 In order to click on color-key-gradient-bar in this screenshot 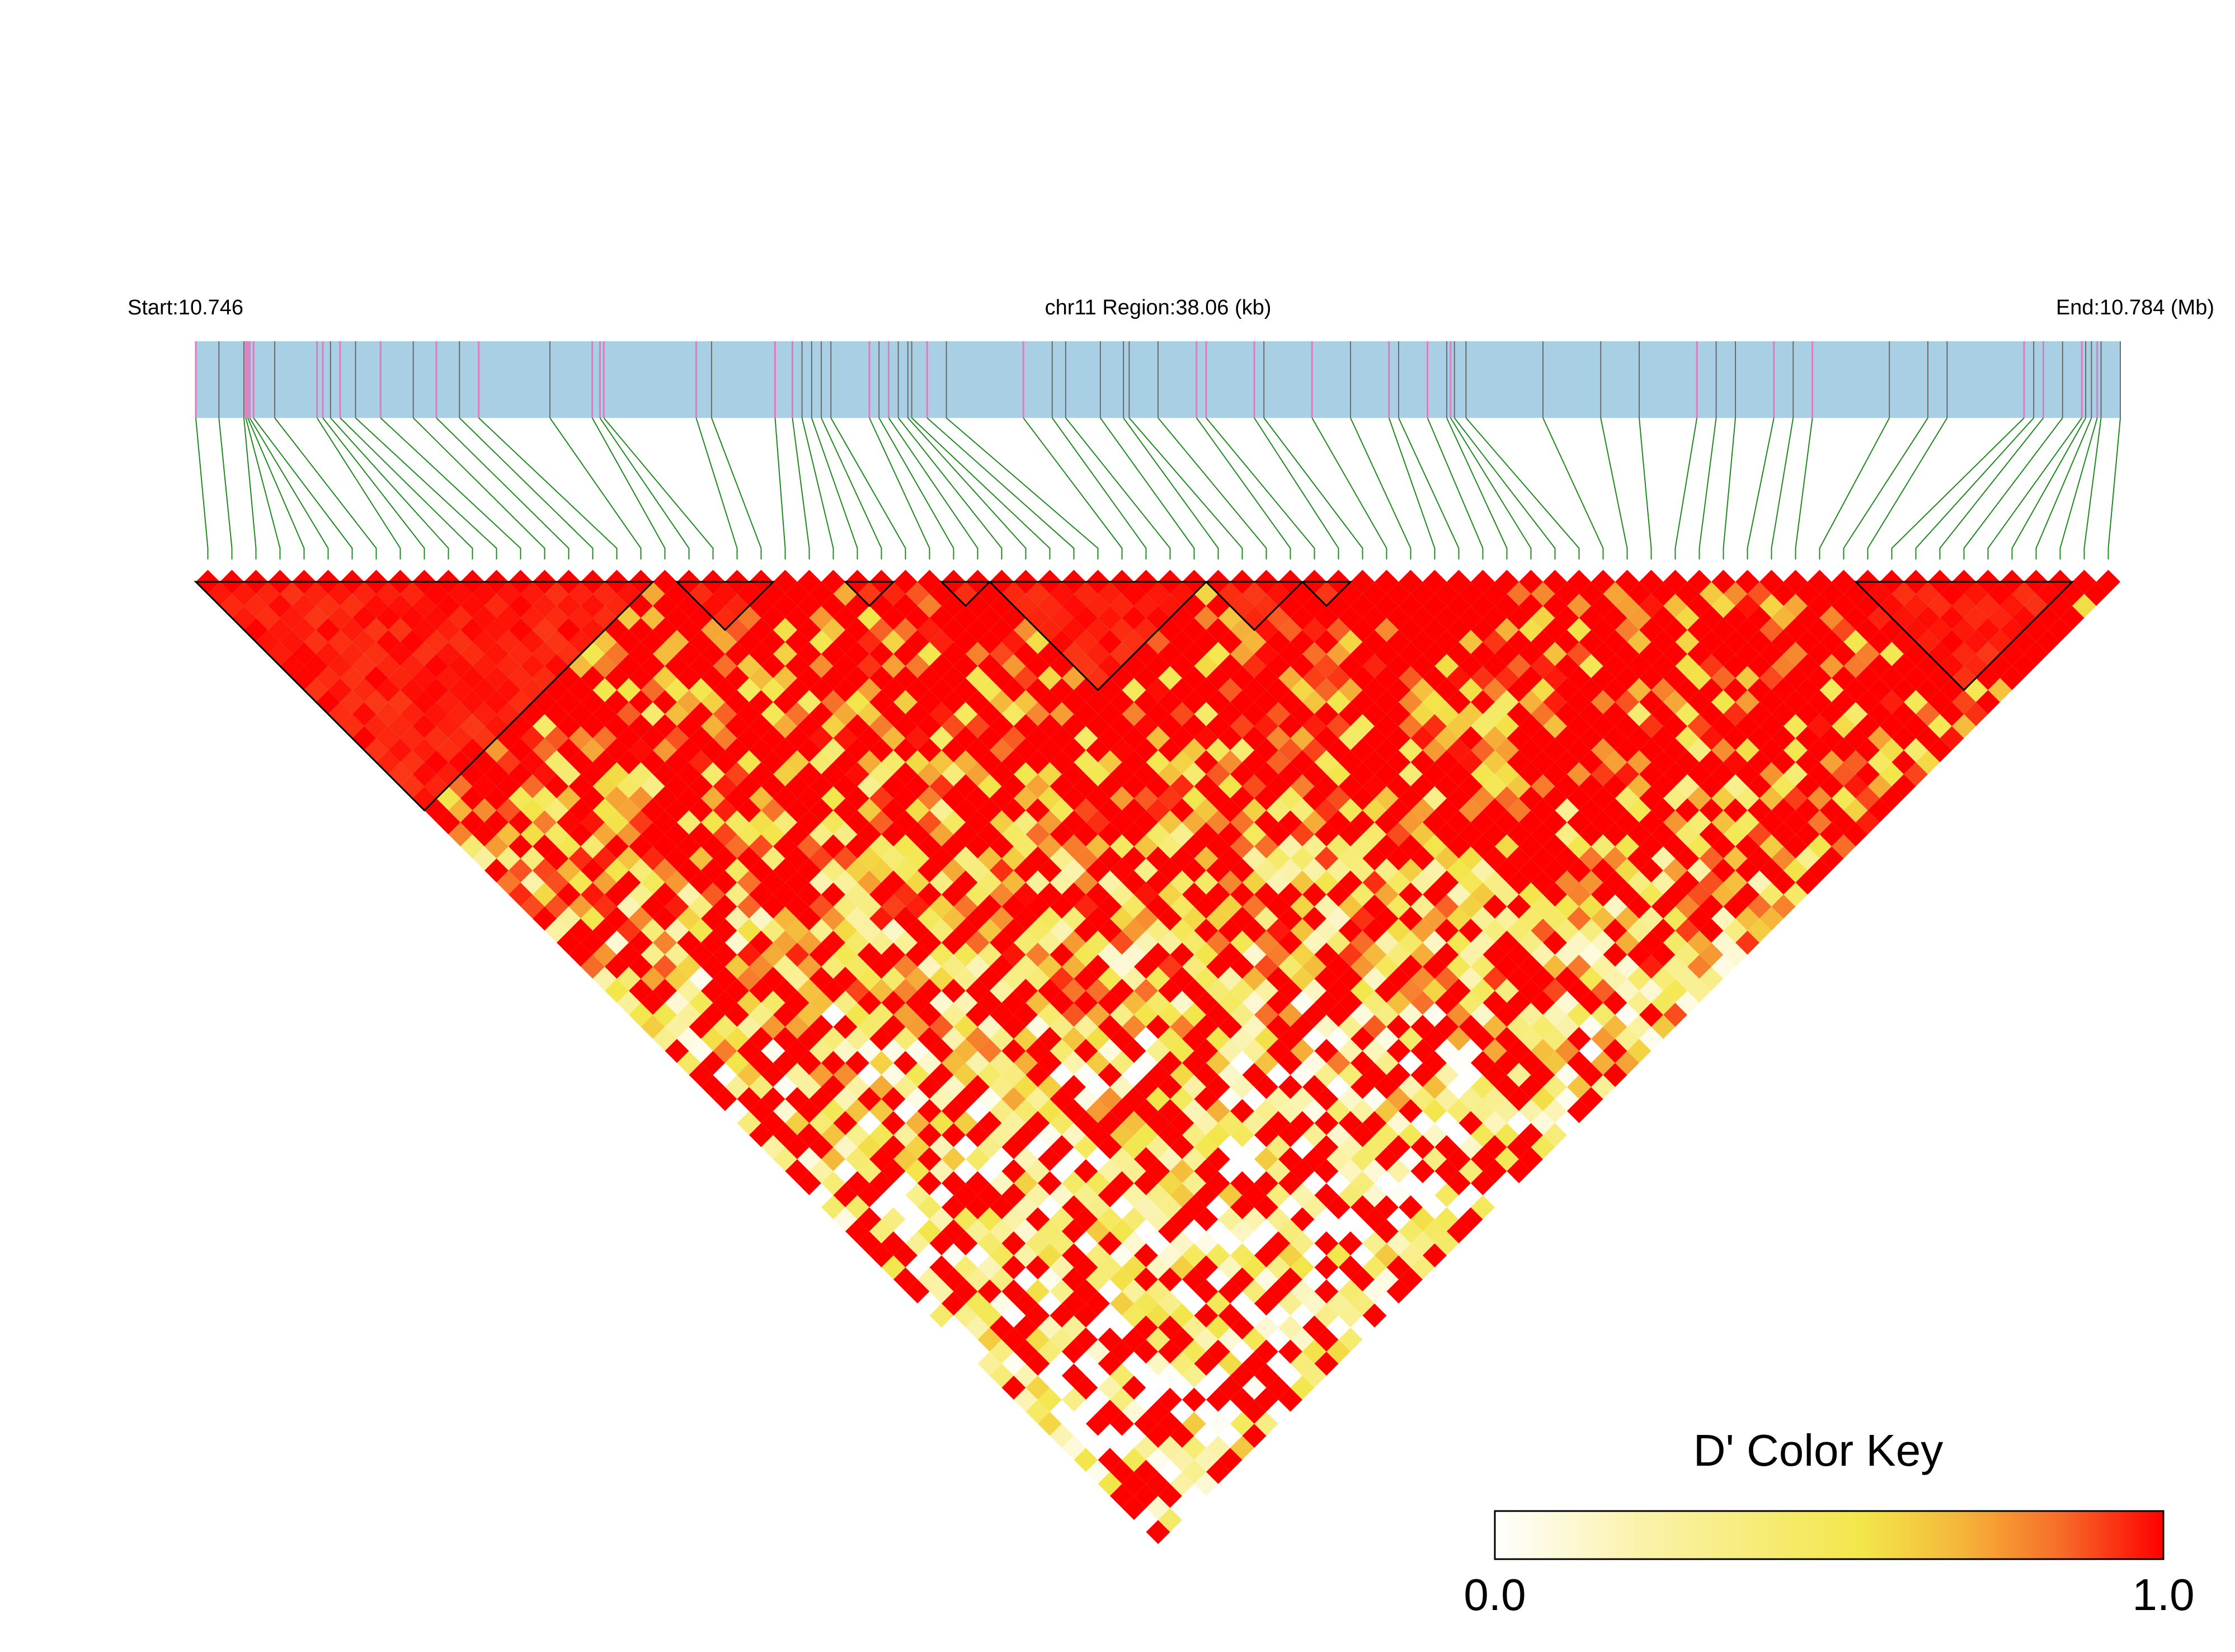, I will do `click(1829, 1535)`.